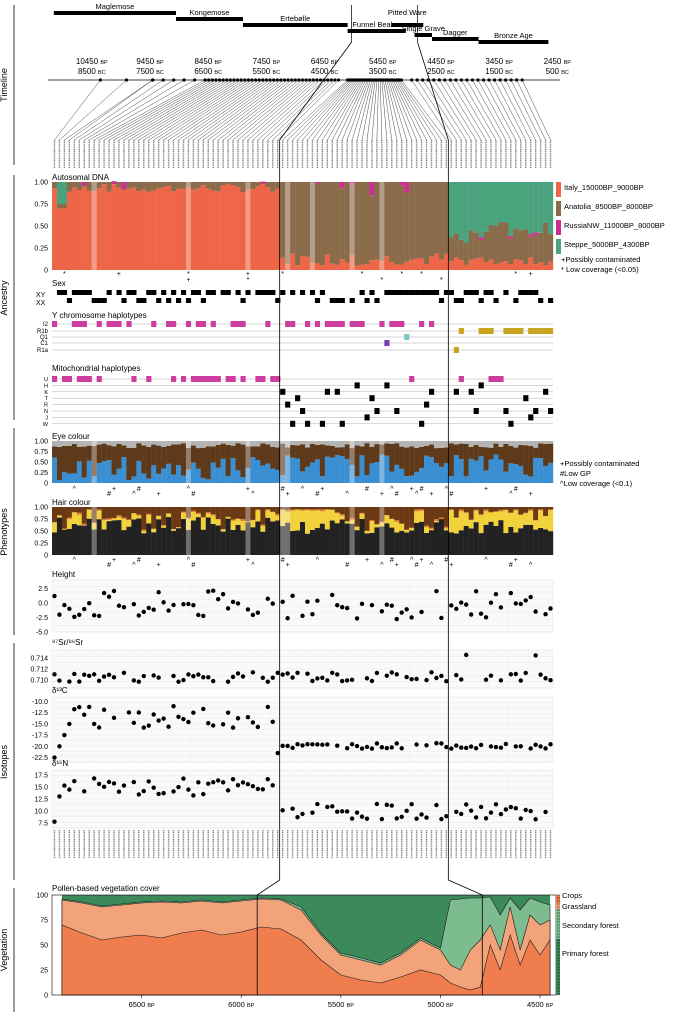 Image resolution: width=676 pixels, height=1018 pixels. What do you see at coordinates (607, 244) in the screenshot?
I see `legend-steppe: Steppe_5000BP_4300BP` at bounding box center [607, 244].